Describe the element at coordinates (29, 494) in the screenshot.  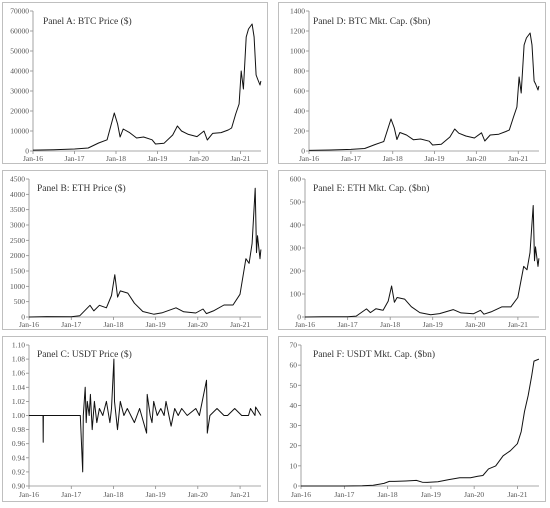
I see `panel-c-xtick-label: Jan-16` at that location.